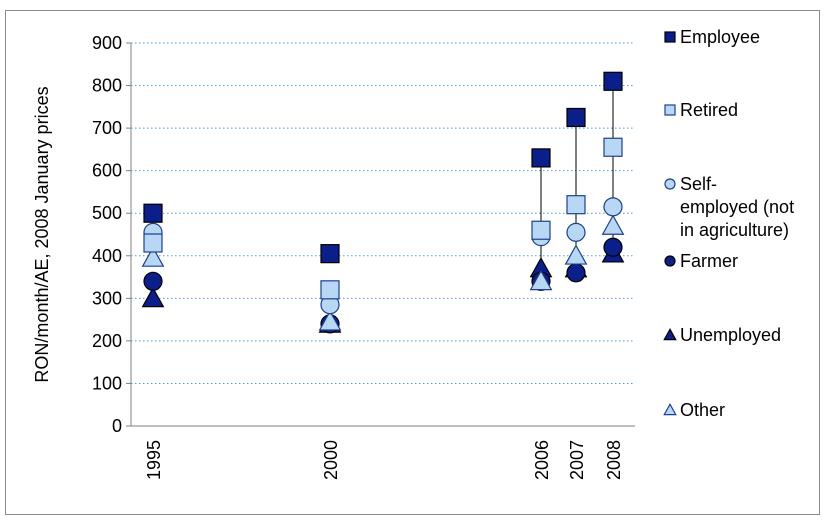  What do you see at coordinates (734, 230) in the screenshot?
I see `legend-label: in agriculture)` at bounding box center [734, 230].